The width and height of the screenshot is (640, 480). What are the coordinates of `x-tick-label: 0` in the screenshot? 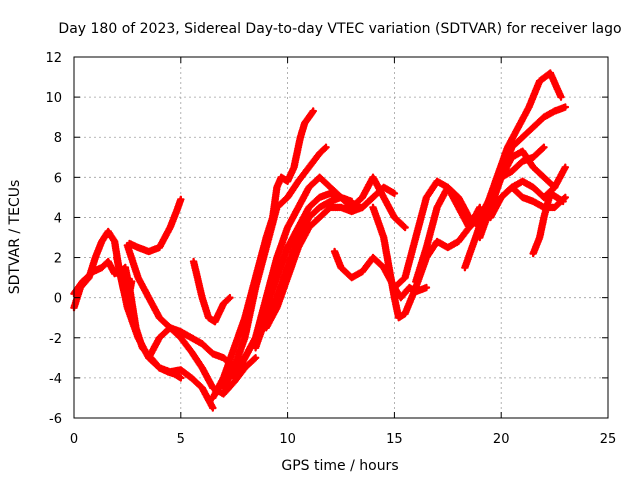 It's located at (74, 439).